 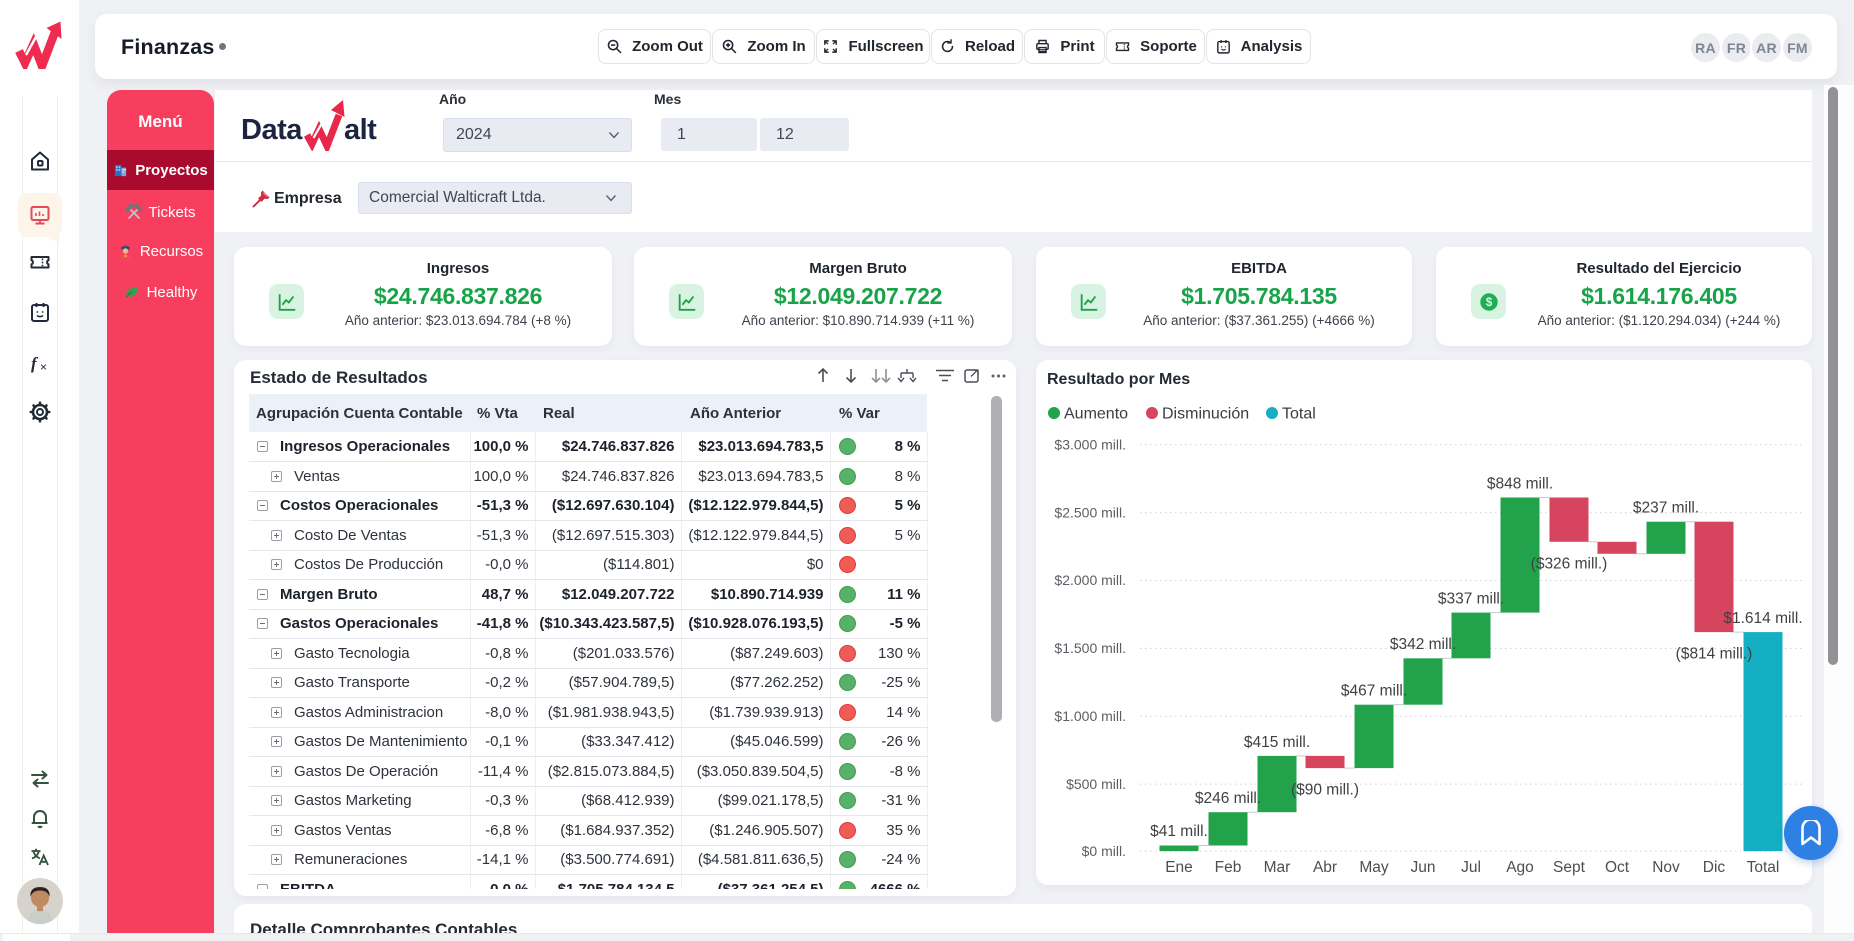 I want to click on svg-text: $41 mill., so click(x=1179, y=831).